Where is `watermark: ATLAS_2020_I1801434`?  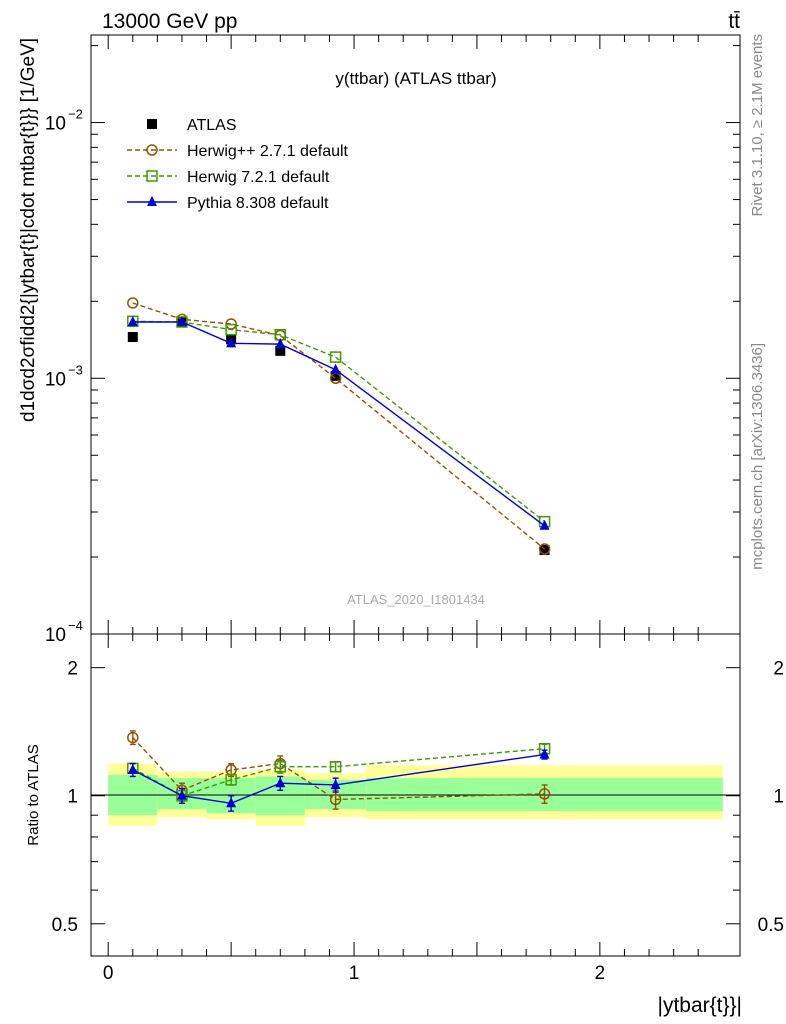
watermark: ATLAS_2020_I1801434 is located at coordinates (416, 599).